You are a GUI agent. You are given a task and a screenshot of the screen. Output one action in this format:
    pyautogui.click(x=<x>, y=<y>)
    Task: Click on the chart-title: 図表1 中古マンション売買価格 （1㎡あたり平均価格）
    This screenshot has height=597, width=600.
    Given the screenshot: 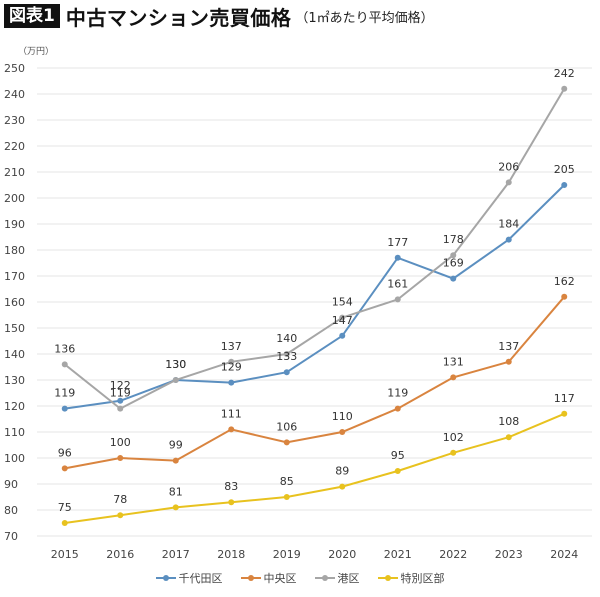 What is the action you would take?
    pyautogui.click(x=219, y=16)
    